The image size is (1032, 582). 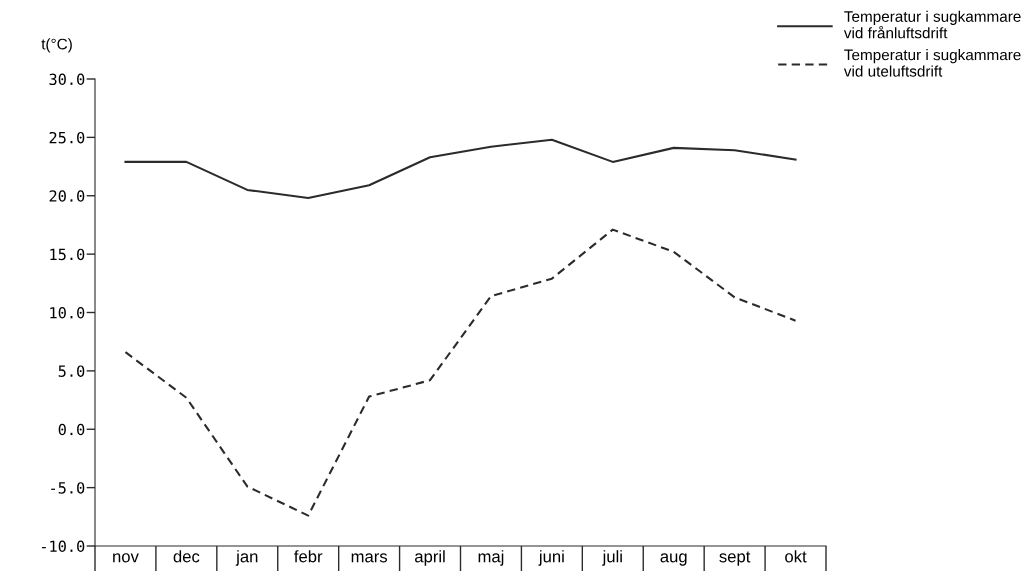 What do you see at coordinates (67, 254) in the screenshot?
I see `y-tick-label: 15.0` at bounding box center [67, 254].